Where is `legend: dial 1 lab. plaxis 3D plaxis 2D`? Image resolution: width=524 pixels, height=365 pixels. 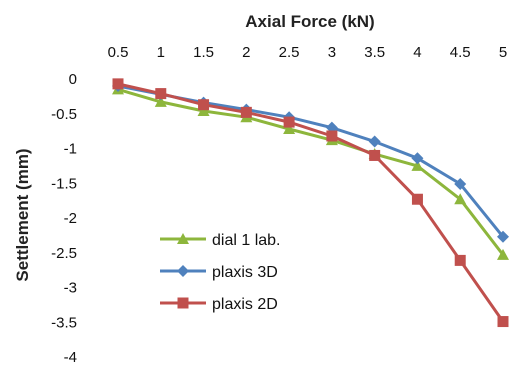
legend: dial 1 lab. plaxis 3D plaxis 2D is located at coordinates (220, 272).